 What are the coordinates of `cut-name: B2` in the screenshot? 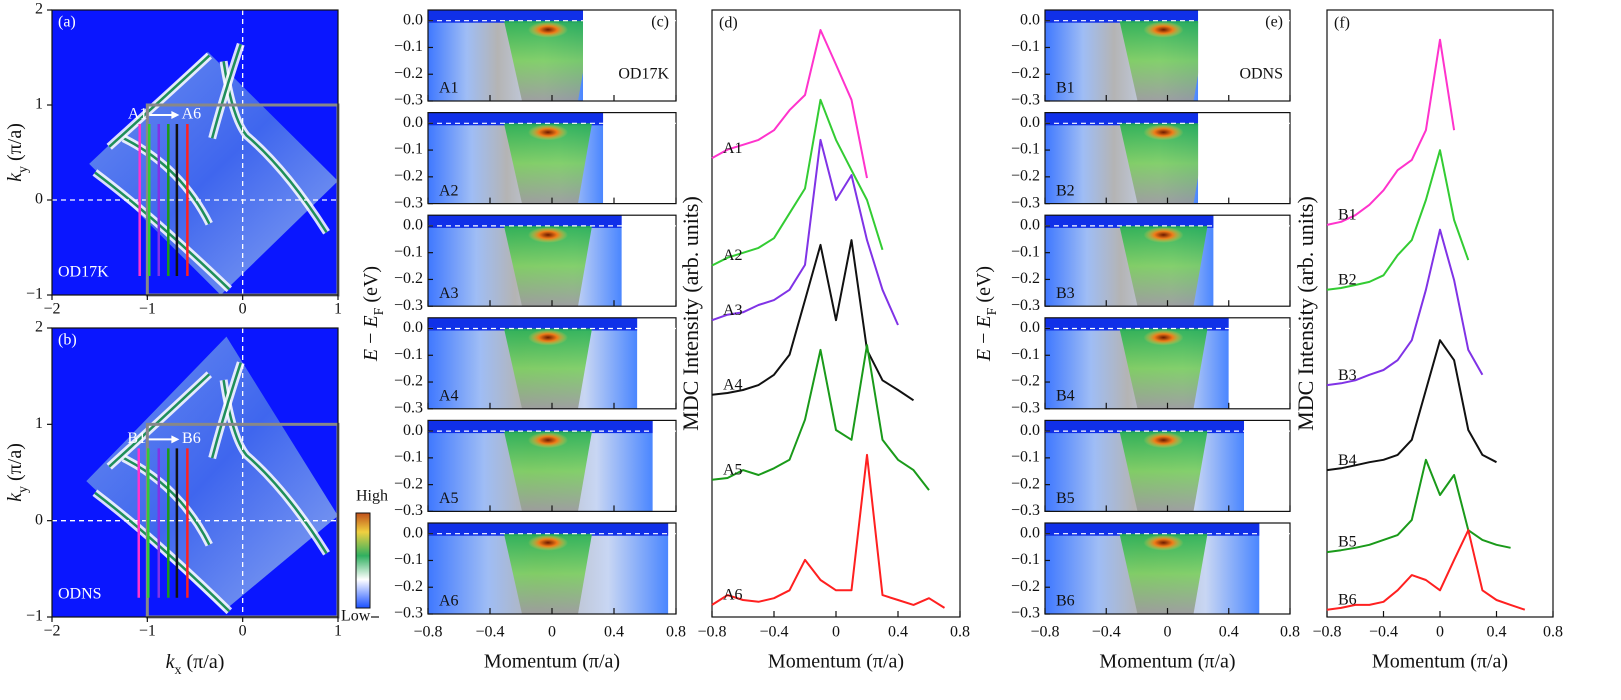 It's located at (1065, 190).